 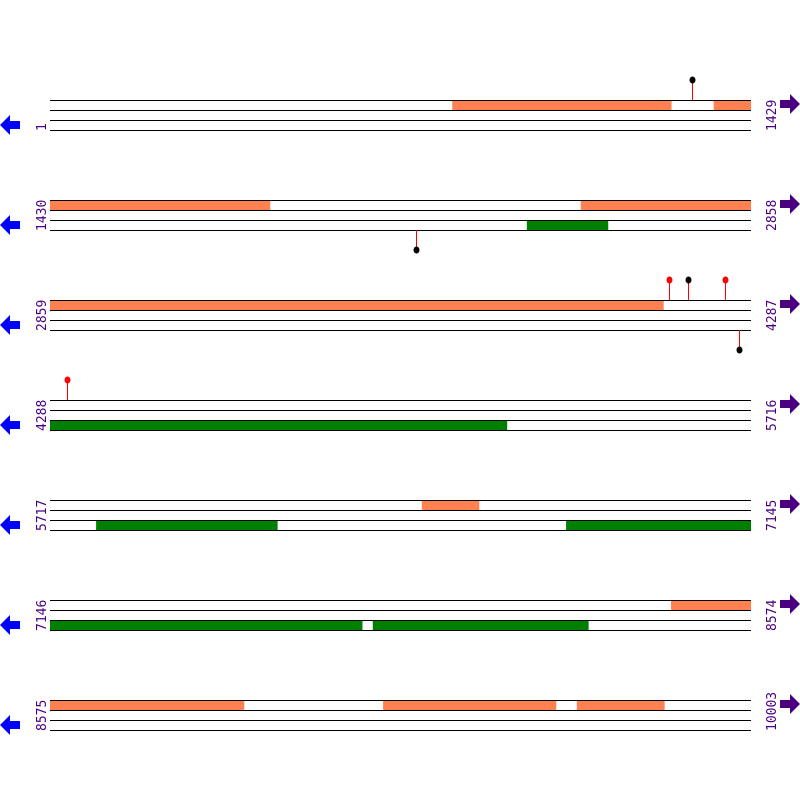 I want to click on row-end-label: 1429, so click(x=772, y=115).